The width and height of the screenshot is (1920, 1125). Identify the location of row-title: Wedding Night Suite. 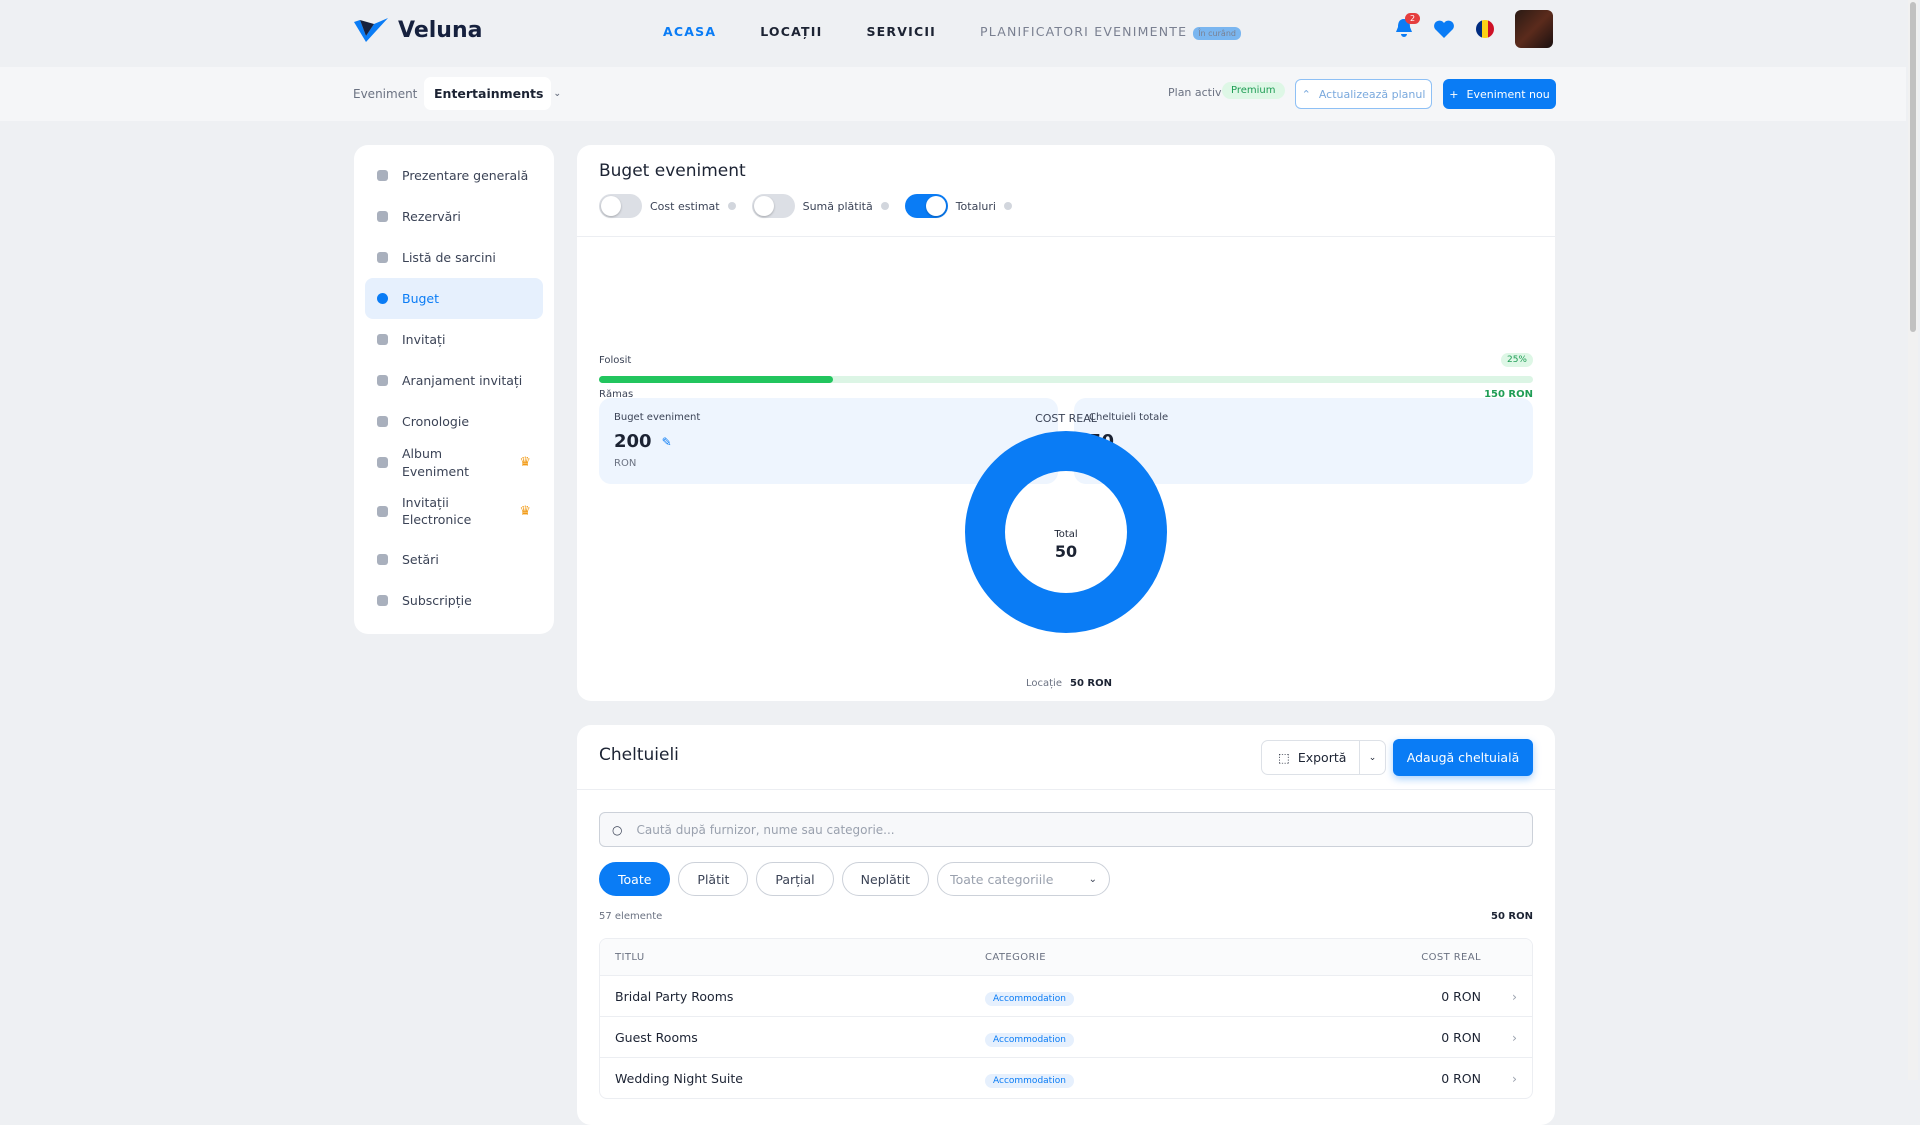
(679, 1078).